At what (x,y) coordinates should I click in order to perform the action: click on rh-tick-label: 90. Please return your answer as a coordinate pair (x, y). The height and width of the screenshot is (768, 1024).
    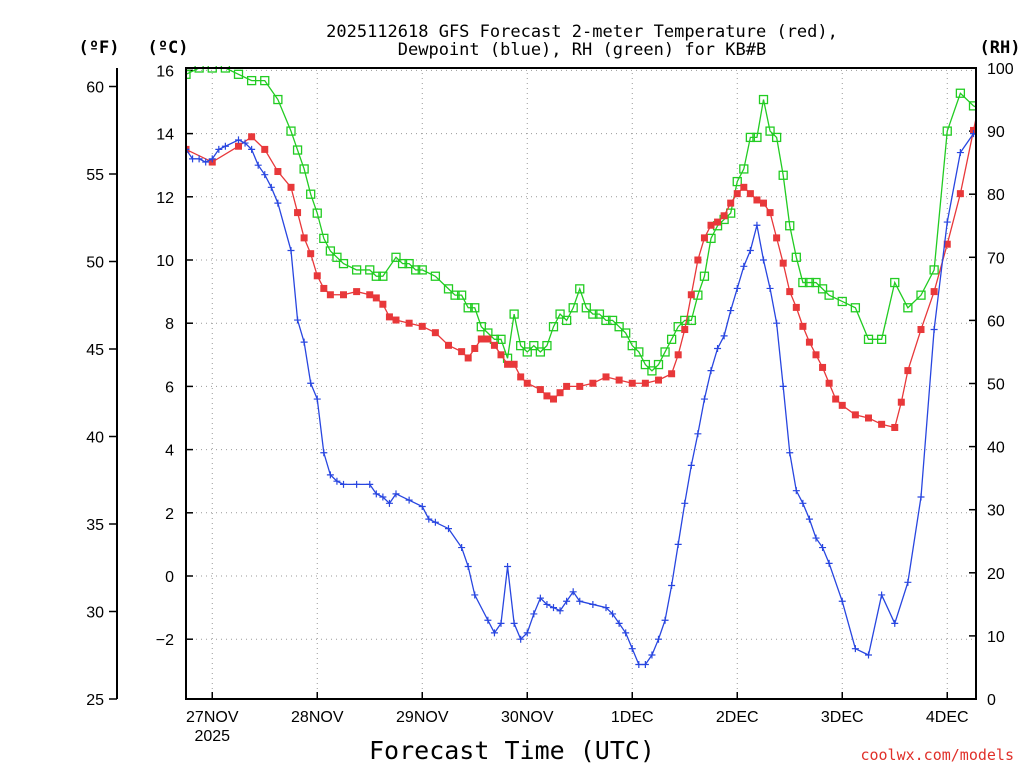
    Looking at the image, I should click on (996, 132).